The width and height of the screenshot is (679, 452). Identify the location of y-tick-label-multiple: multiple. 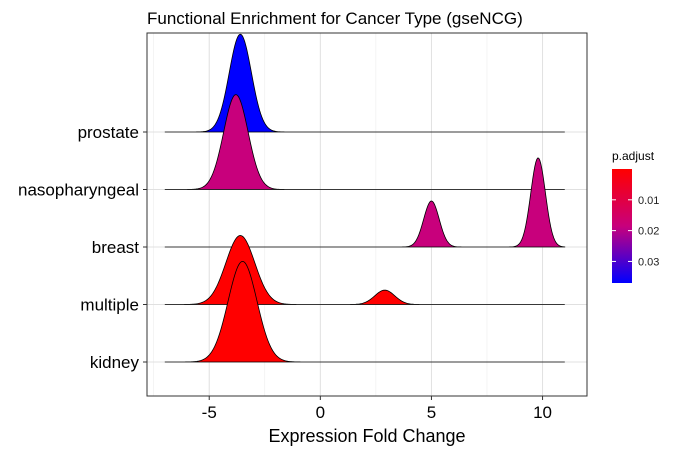
(109, 305).